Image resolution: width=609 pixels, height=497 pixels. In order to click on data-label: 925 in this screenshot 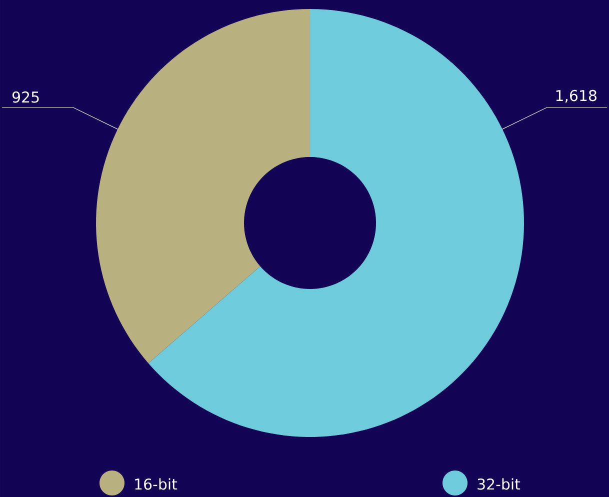, I will do `click(25, 97)`.